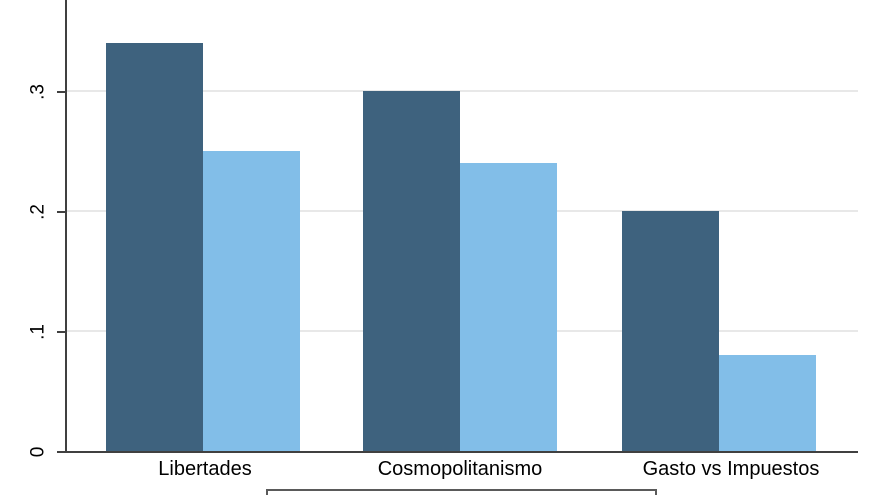 Image resolution: width=880 pixels, height=495 pixels. I want to click on legend-box, so click(461, 492).